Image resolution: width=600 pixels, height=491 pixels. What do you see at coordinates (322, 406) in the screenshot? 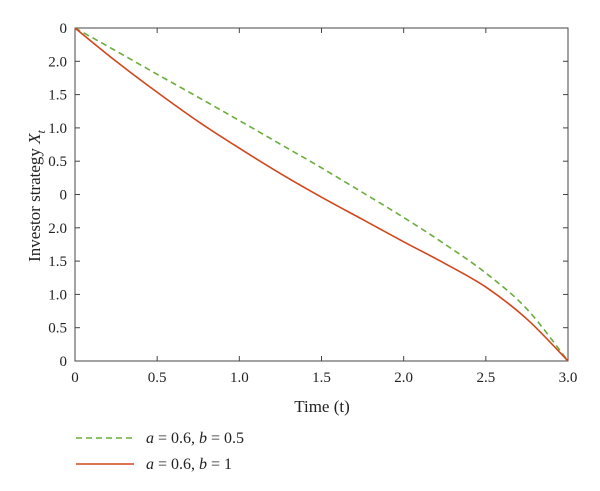
I see `x-axis-title: Time (t)` at bounding box center [322, 406].